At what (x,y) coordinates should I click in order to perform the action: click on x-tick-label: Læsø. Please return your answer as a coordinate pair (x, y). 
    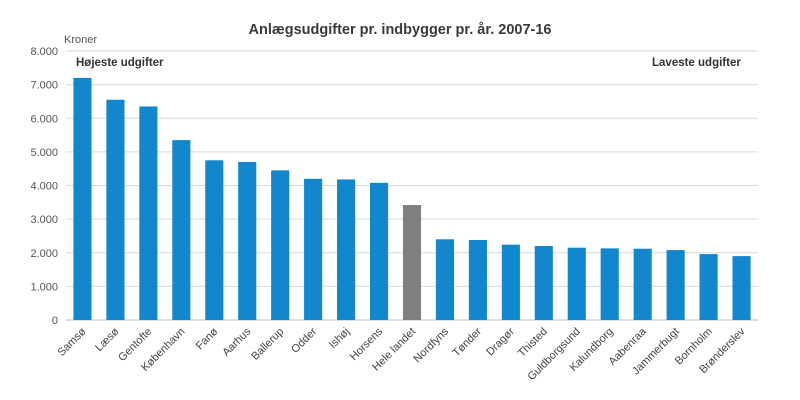
    Looking at the image, I should click on (107, 339).